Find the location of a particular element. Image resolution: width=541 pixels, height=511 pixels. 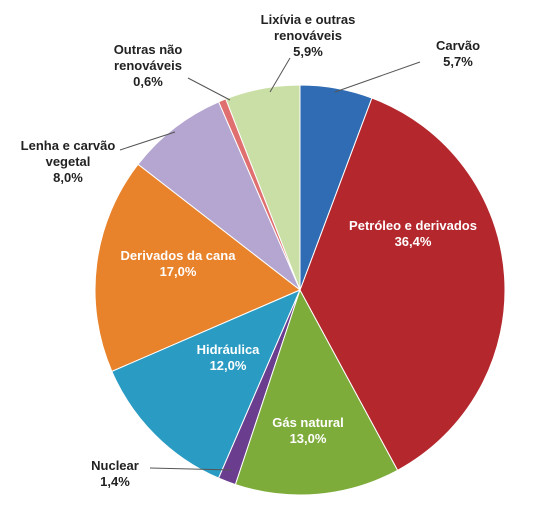

category-name: Lixívia e outras renováveis is located at coordinates (308, 27).